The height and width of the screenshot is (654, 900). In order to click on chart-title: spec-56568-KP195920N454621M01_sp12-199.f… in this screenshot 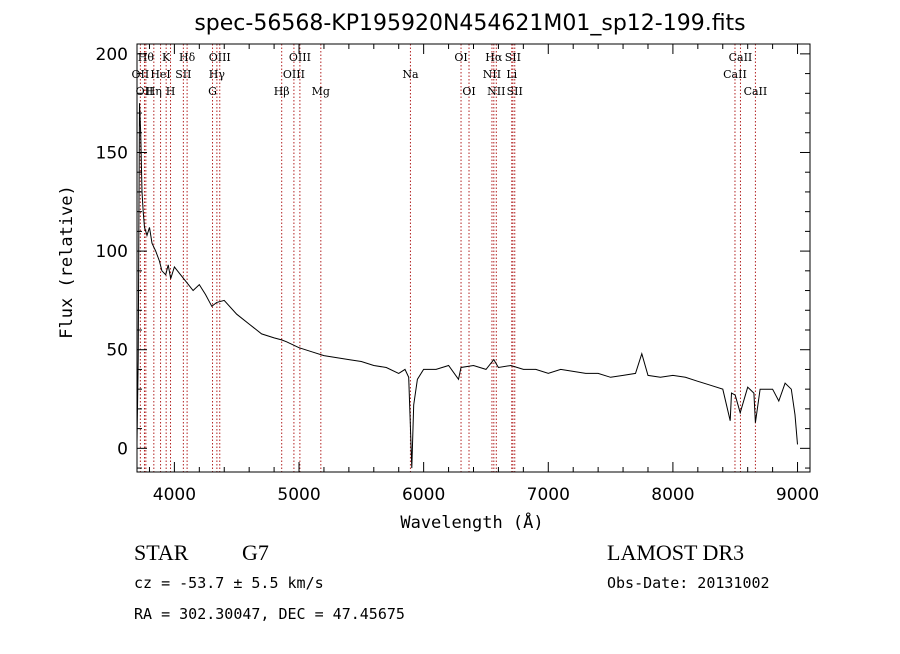, I will do `click(469, 23)`.